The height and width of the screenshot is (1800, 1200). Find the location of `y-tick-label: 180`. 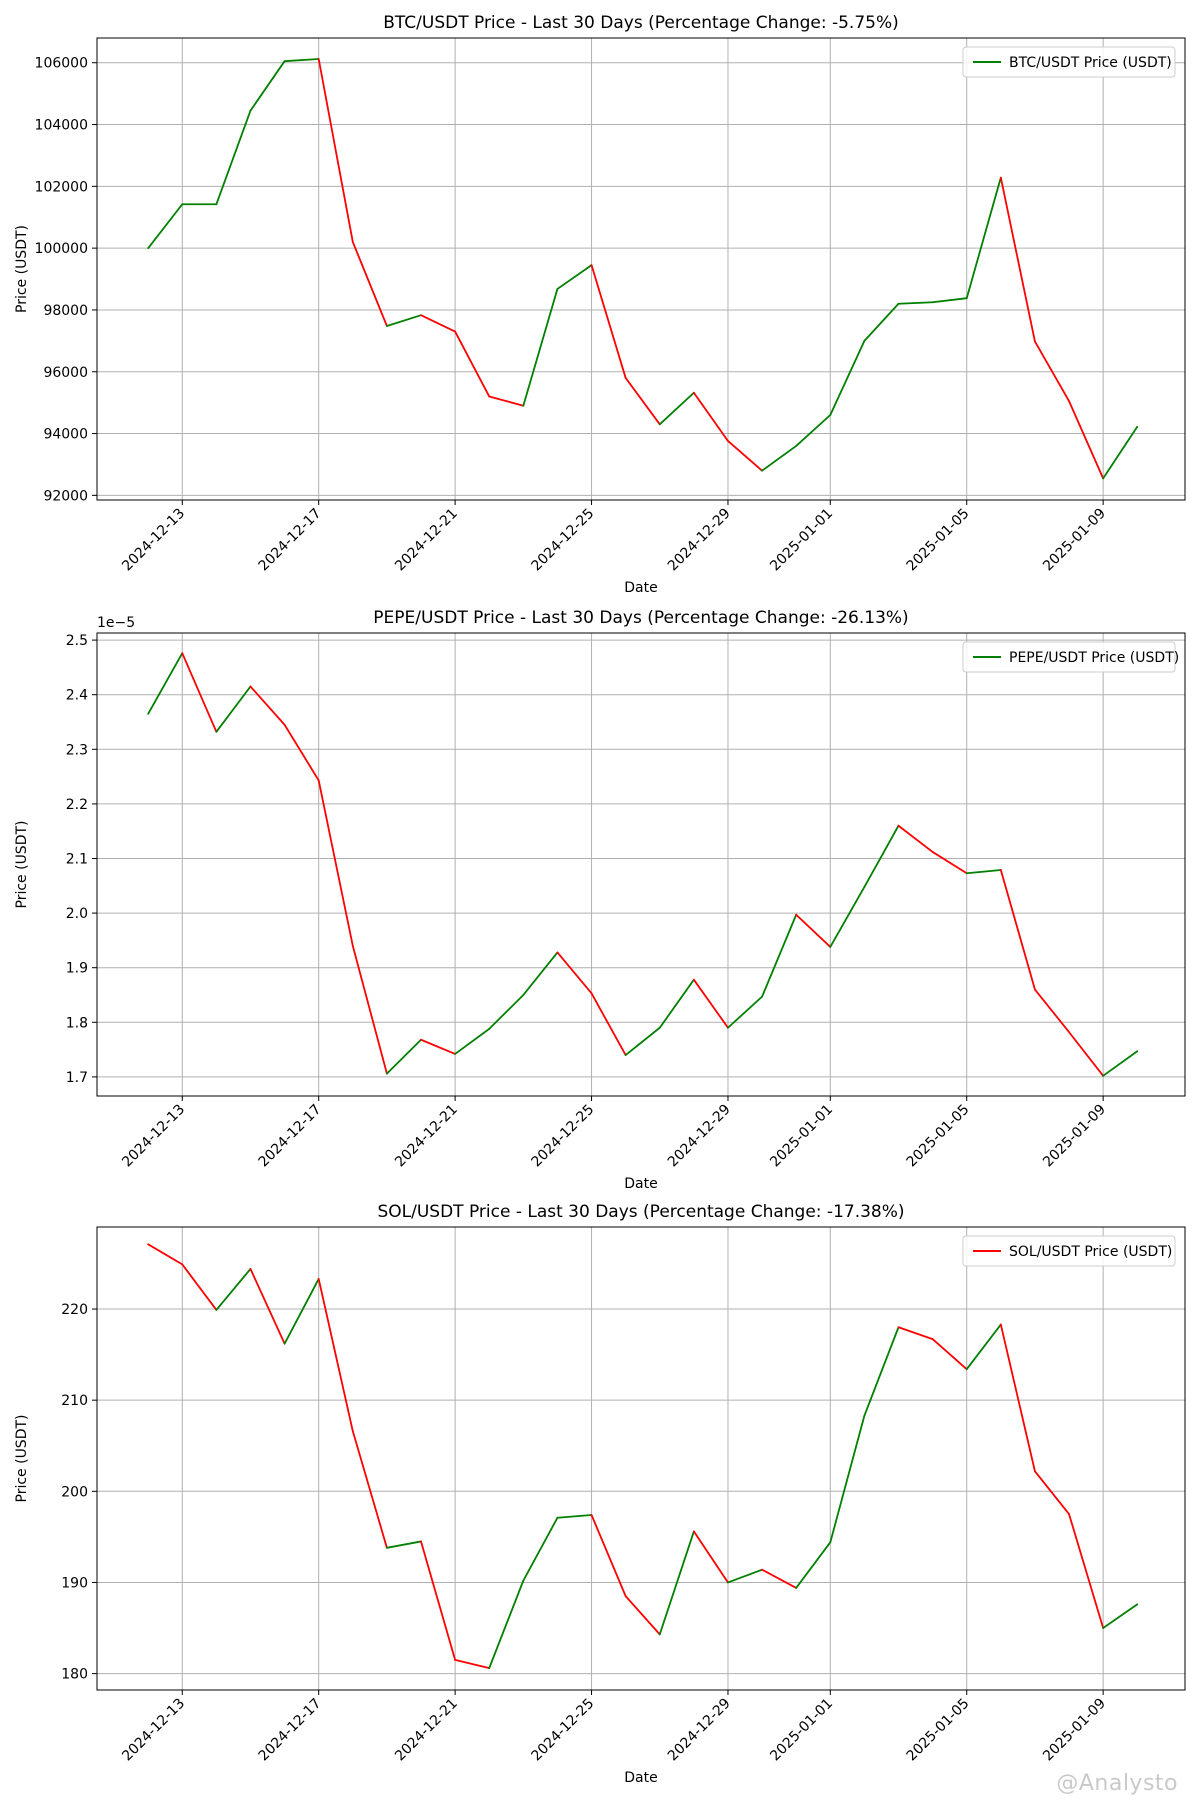

y-tick-label: 180 is located at coordinates (74, 1675).